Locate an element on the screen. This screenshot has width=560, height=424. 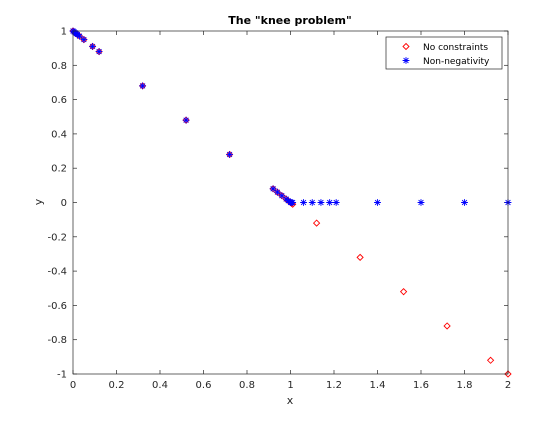
x-tick-label: 1.4 is located at coordinates (378, 385).